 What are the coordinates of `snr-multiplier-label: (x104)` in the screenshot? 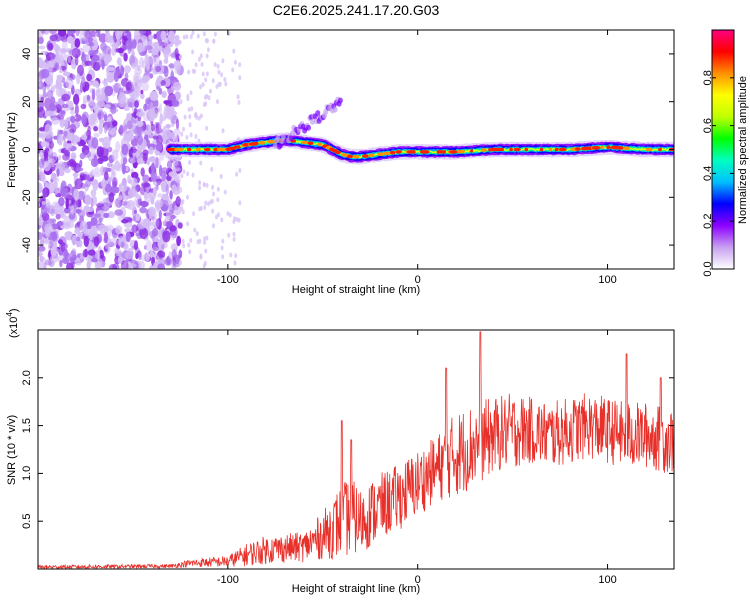 It's located at (12, 323).